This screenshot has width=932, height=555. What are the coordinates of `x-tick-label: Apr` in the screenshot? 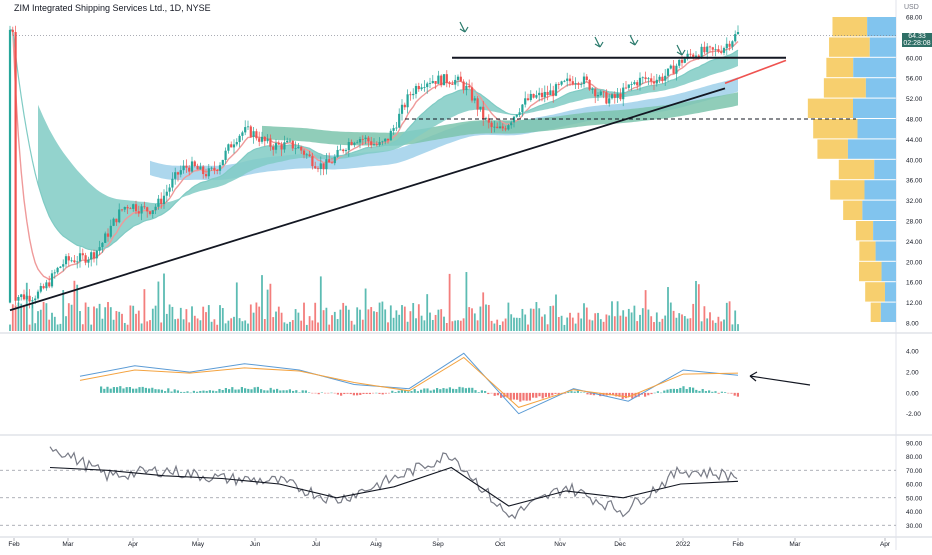 It's located at (885, 544).